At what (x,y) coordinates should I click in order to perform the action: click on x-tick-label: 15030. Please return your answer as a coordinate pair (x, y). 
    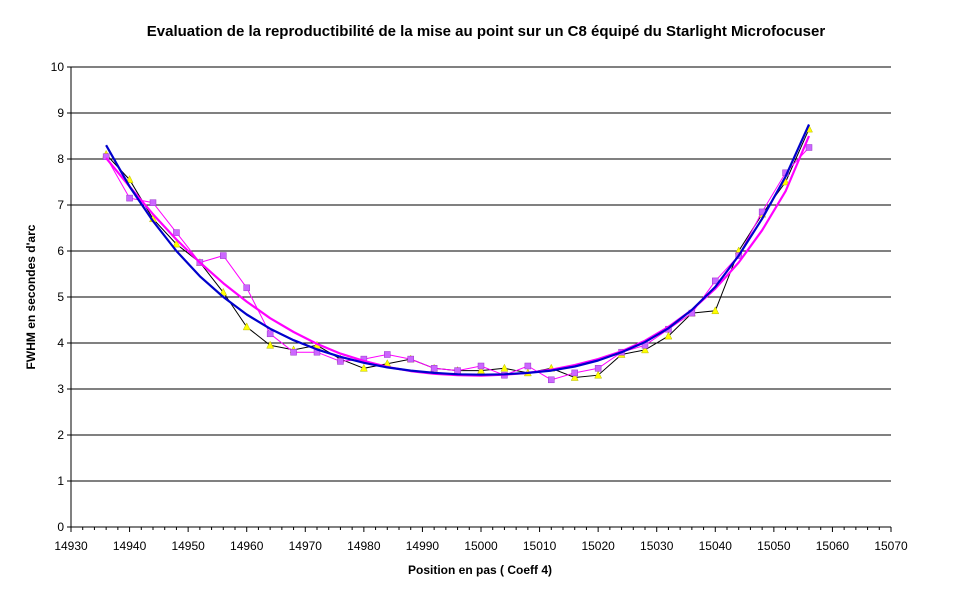
    Looking at the image, I should click on (657, 546).